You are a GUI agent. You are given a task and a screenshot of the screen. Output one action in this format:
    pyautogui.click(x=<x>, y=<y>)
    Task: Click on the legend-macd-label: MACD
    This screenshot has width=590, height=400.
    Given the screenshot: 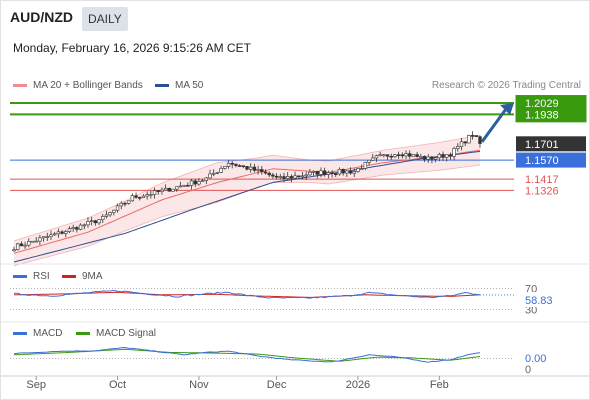 What is the action you would take?
    pyautogui.click(x=48, y=333)
    